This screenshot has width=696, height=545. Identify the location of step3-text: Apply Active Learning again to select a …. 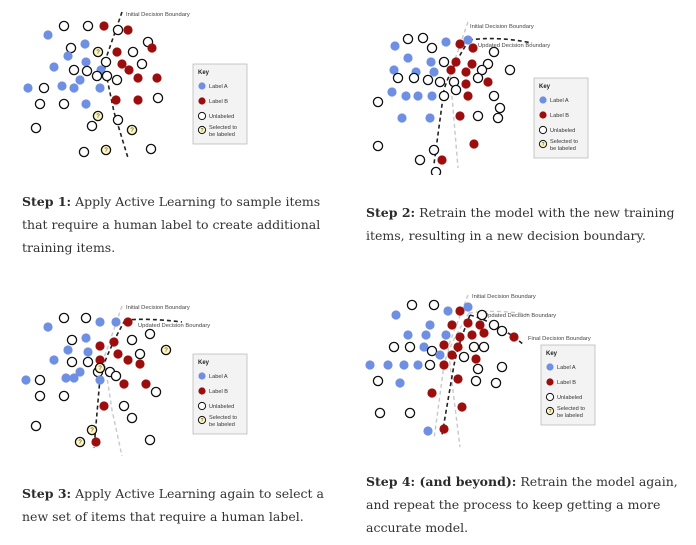
(173, 505).